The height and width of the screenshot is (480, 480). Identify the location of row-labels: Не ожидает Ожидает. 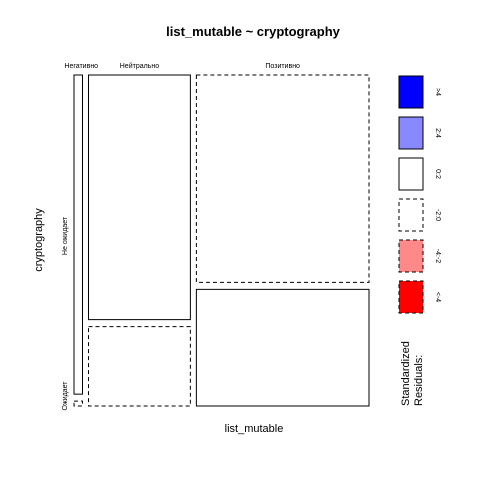
(65, 313).